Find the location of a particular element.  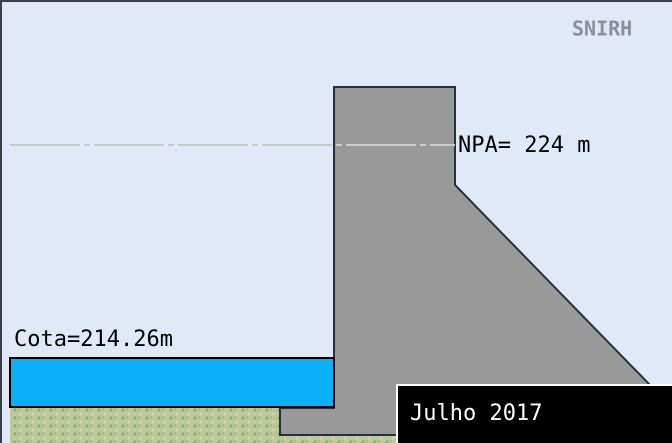

npa-label: NPA= 224 m is located at coordinates (524, 145).